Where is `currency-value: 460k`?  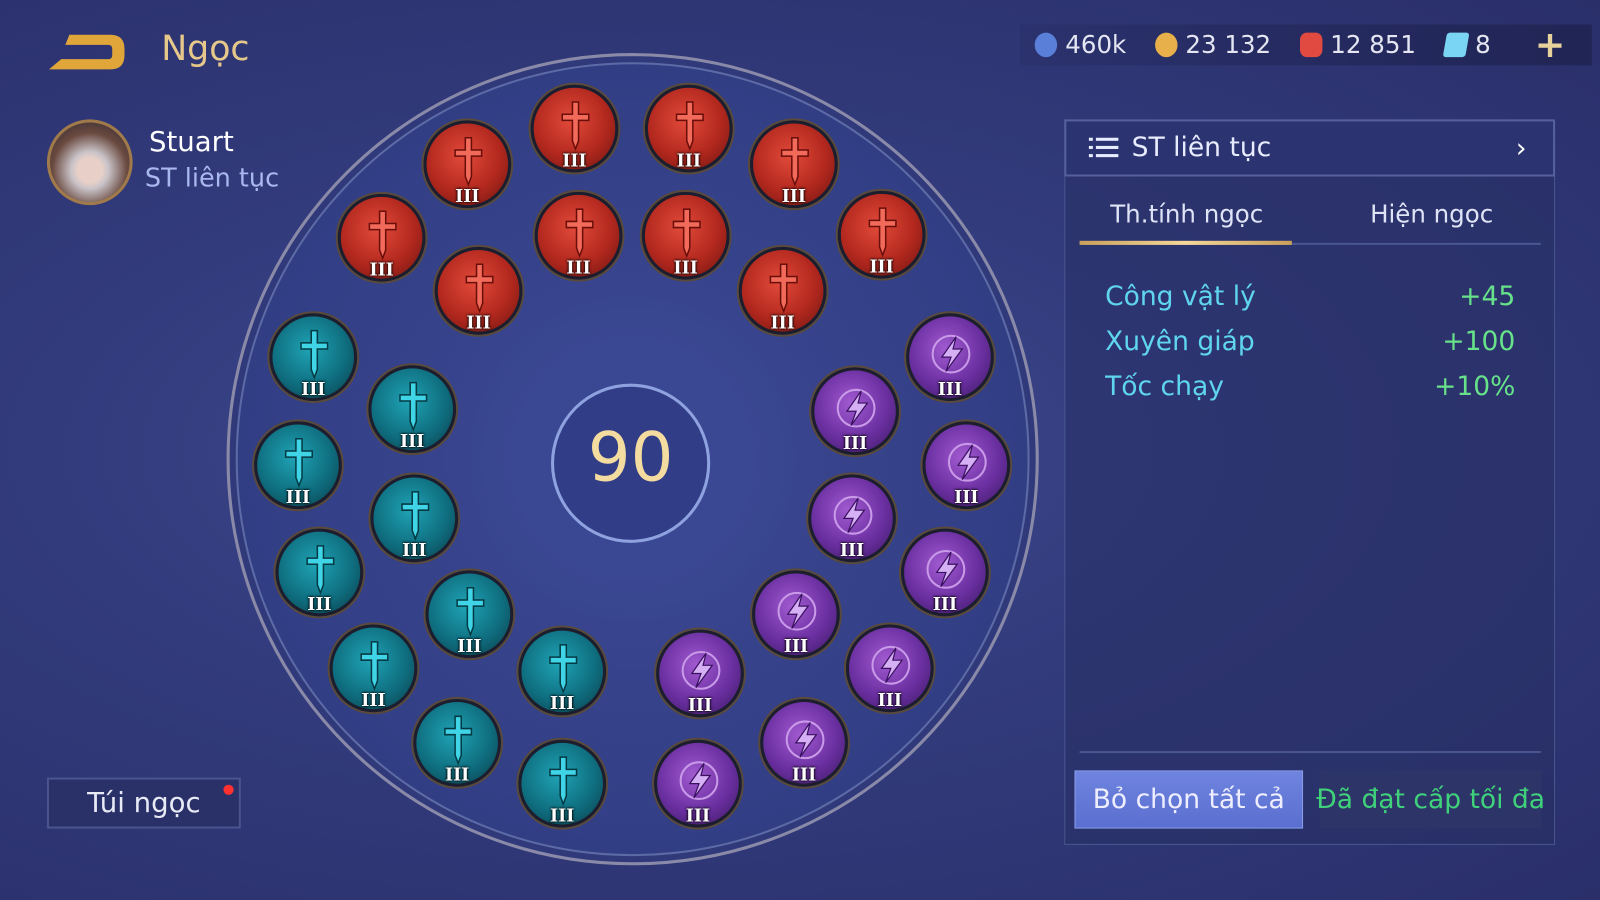
currency-value: 460k is located at coordinates (1096, 45).